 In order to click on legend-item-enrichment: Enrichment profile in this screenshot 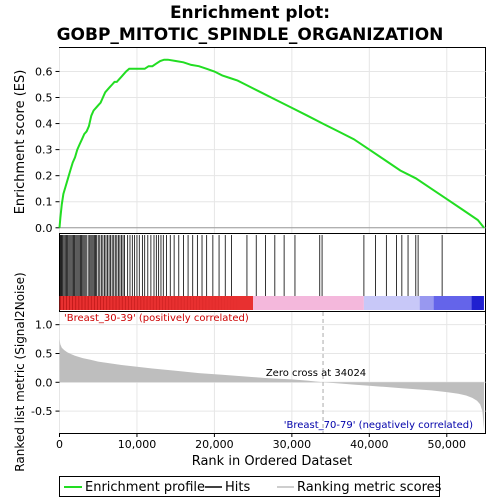, I will do `click(134, 487)`.